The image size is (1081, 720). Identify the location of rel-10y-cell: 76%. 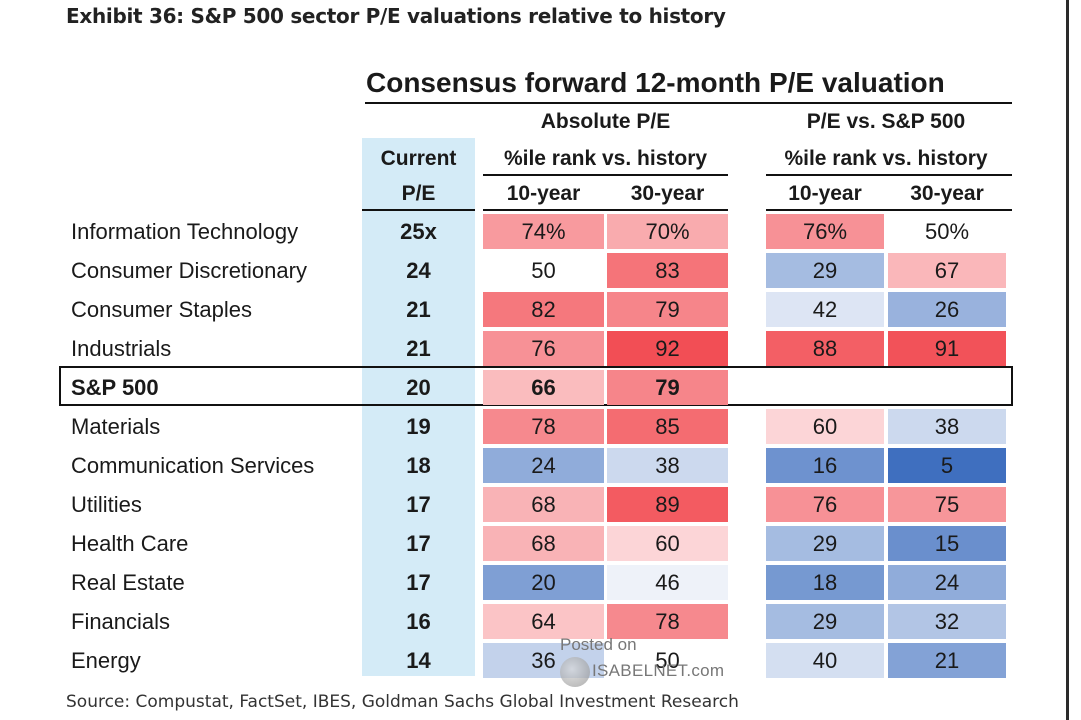
(825, 231).